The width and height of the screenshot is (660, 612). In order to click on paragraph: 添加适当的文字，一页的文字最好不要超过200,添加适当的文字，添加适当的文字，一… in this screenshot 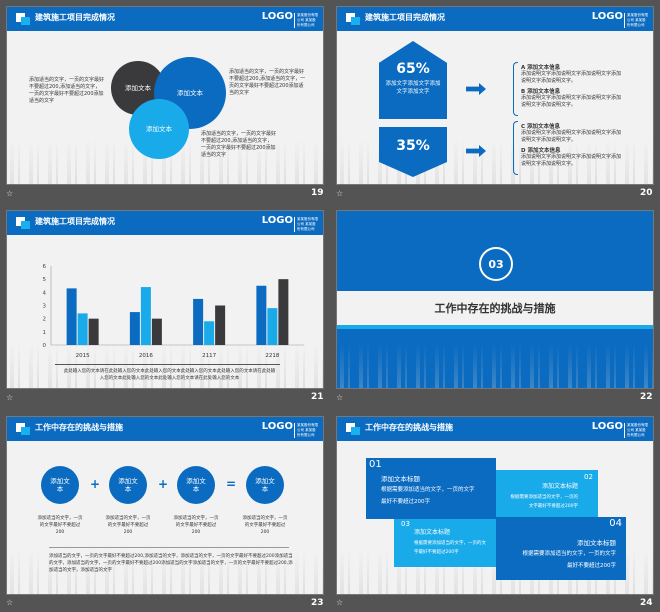, I will do `click(171, 563)`.